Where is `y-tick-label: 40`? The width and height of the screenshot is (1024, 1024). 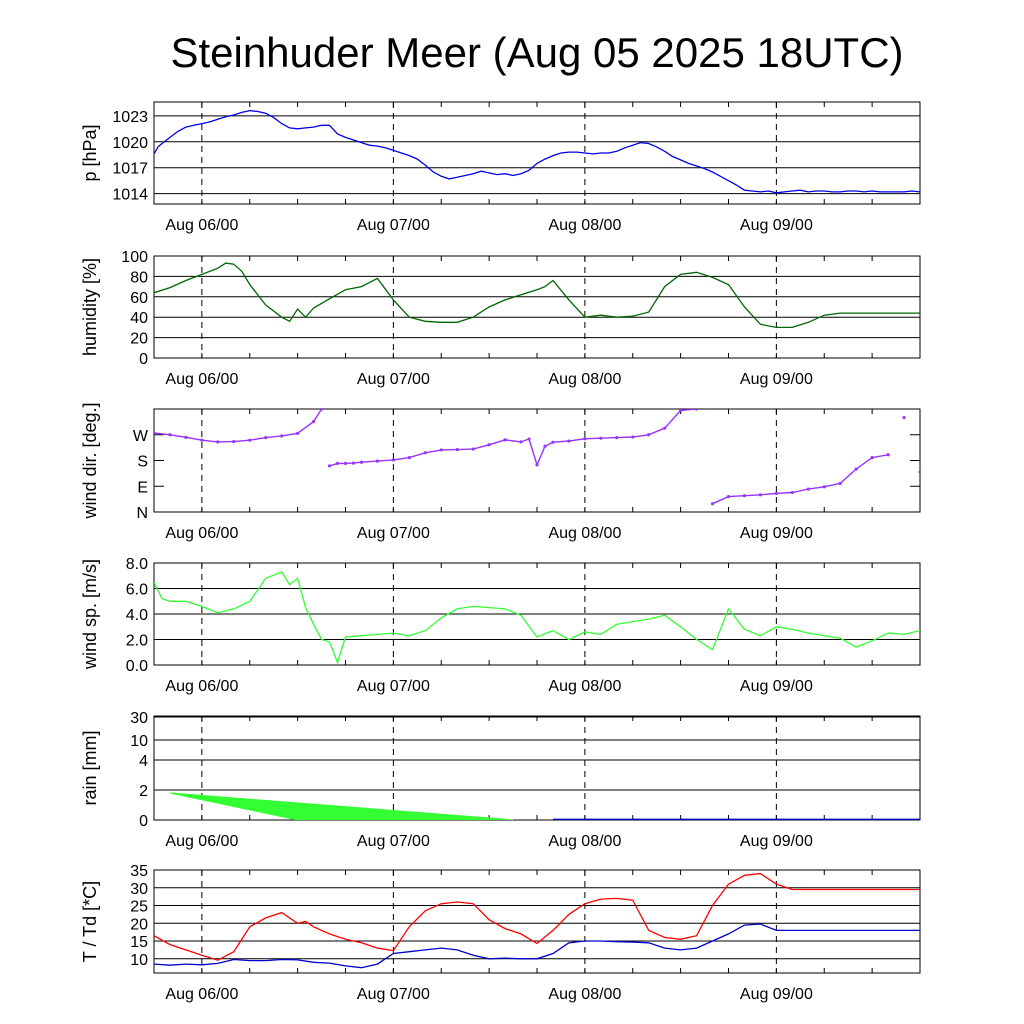
y-tick-label: 40 is located at coordinates (139, 318).